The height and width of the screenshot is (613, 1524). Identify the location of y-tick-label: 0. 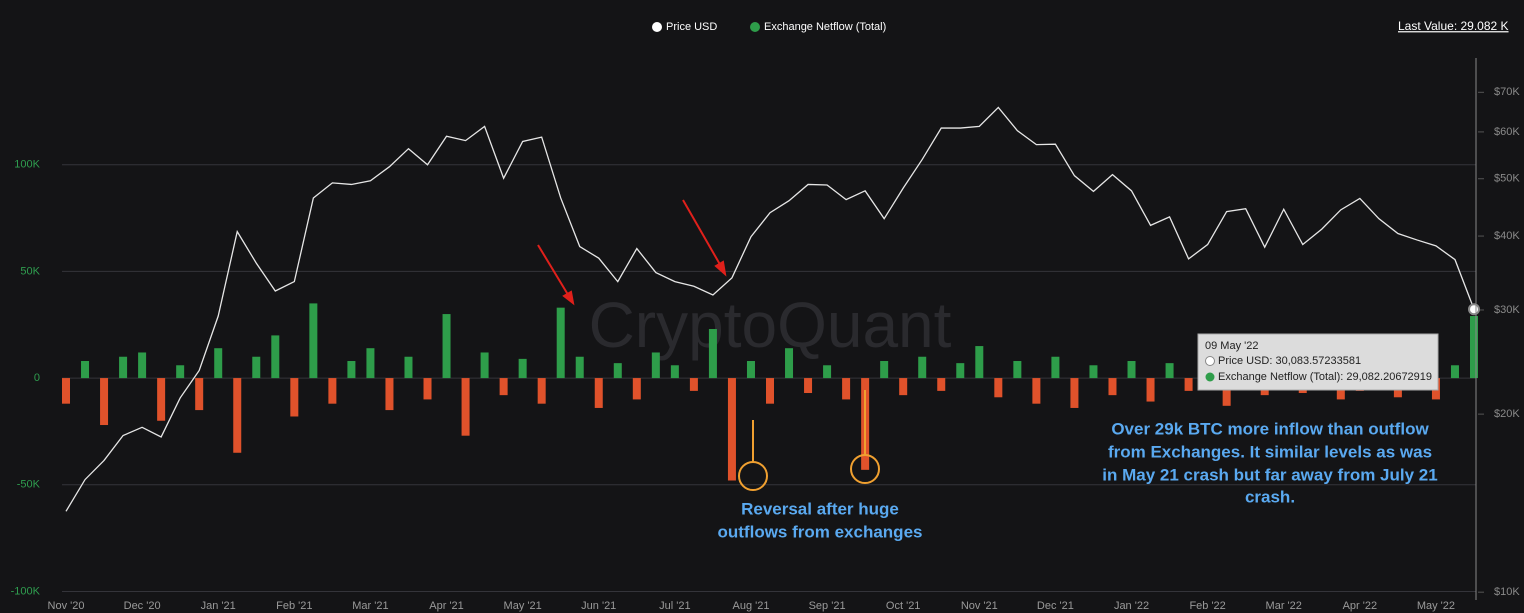
(37, 378).